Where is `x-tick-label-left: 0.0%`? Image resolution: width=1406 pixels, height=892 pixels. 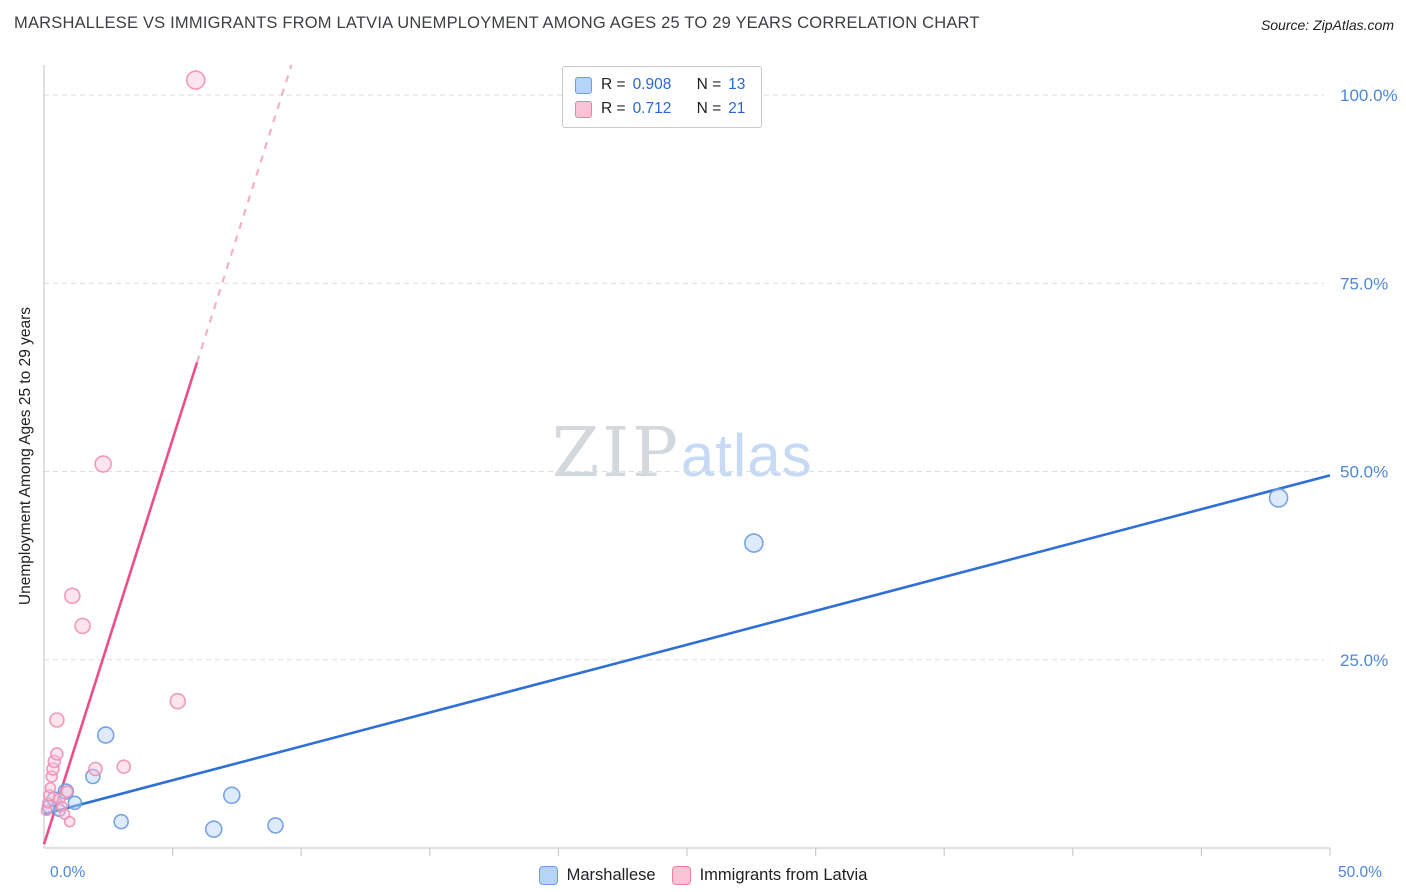
x-tick-label-left: 0.0% is located at coordinates (68, 872).